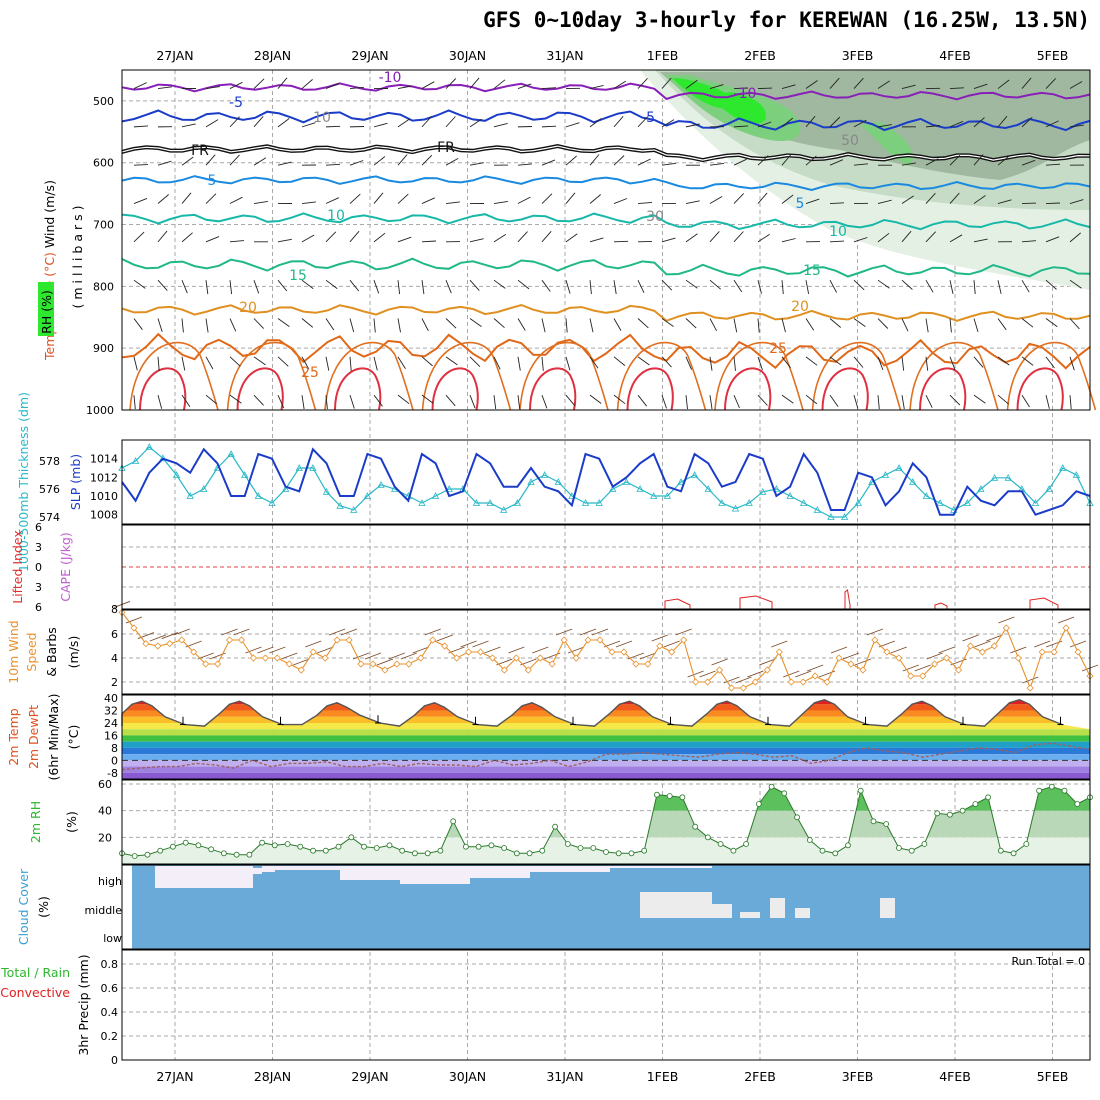  What do you see at coordinates (663, 1076) in the screenshot?
I see `date-label-bottom: 1FEB` at bounding box center [663, 1076].